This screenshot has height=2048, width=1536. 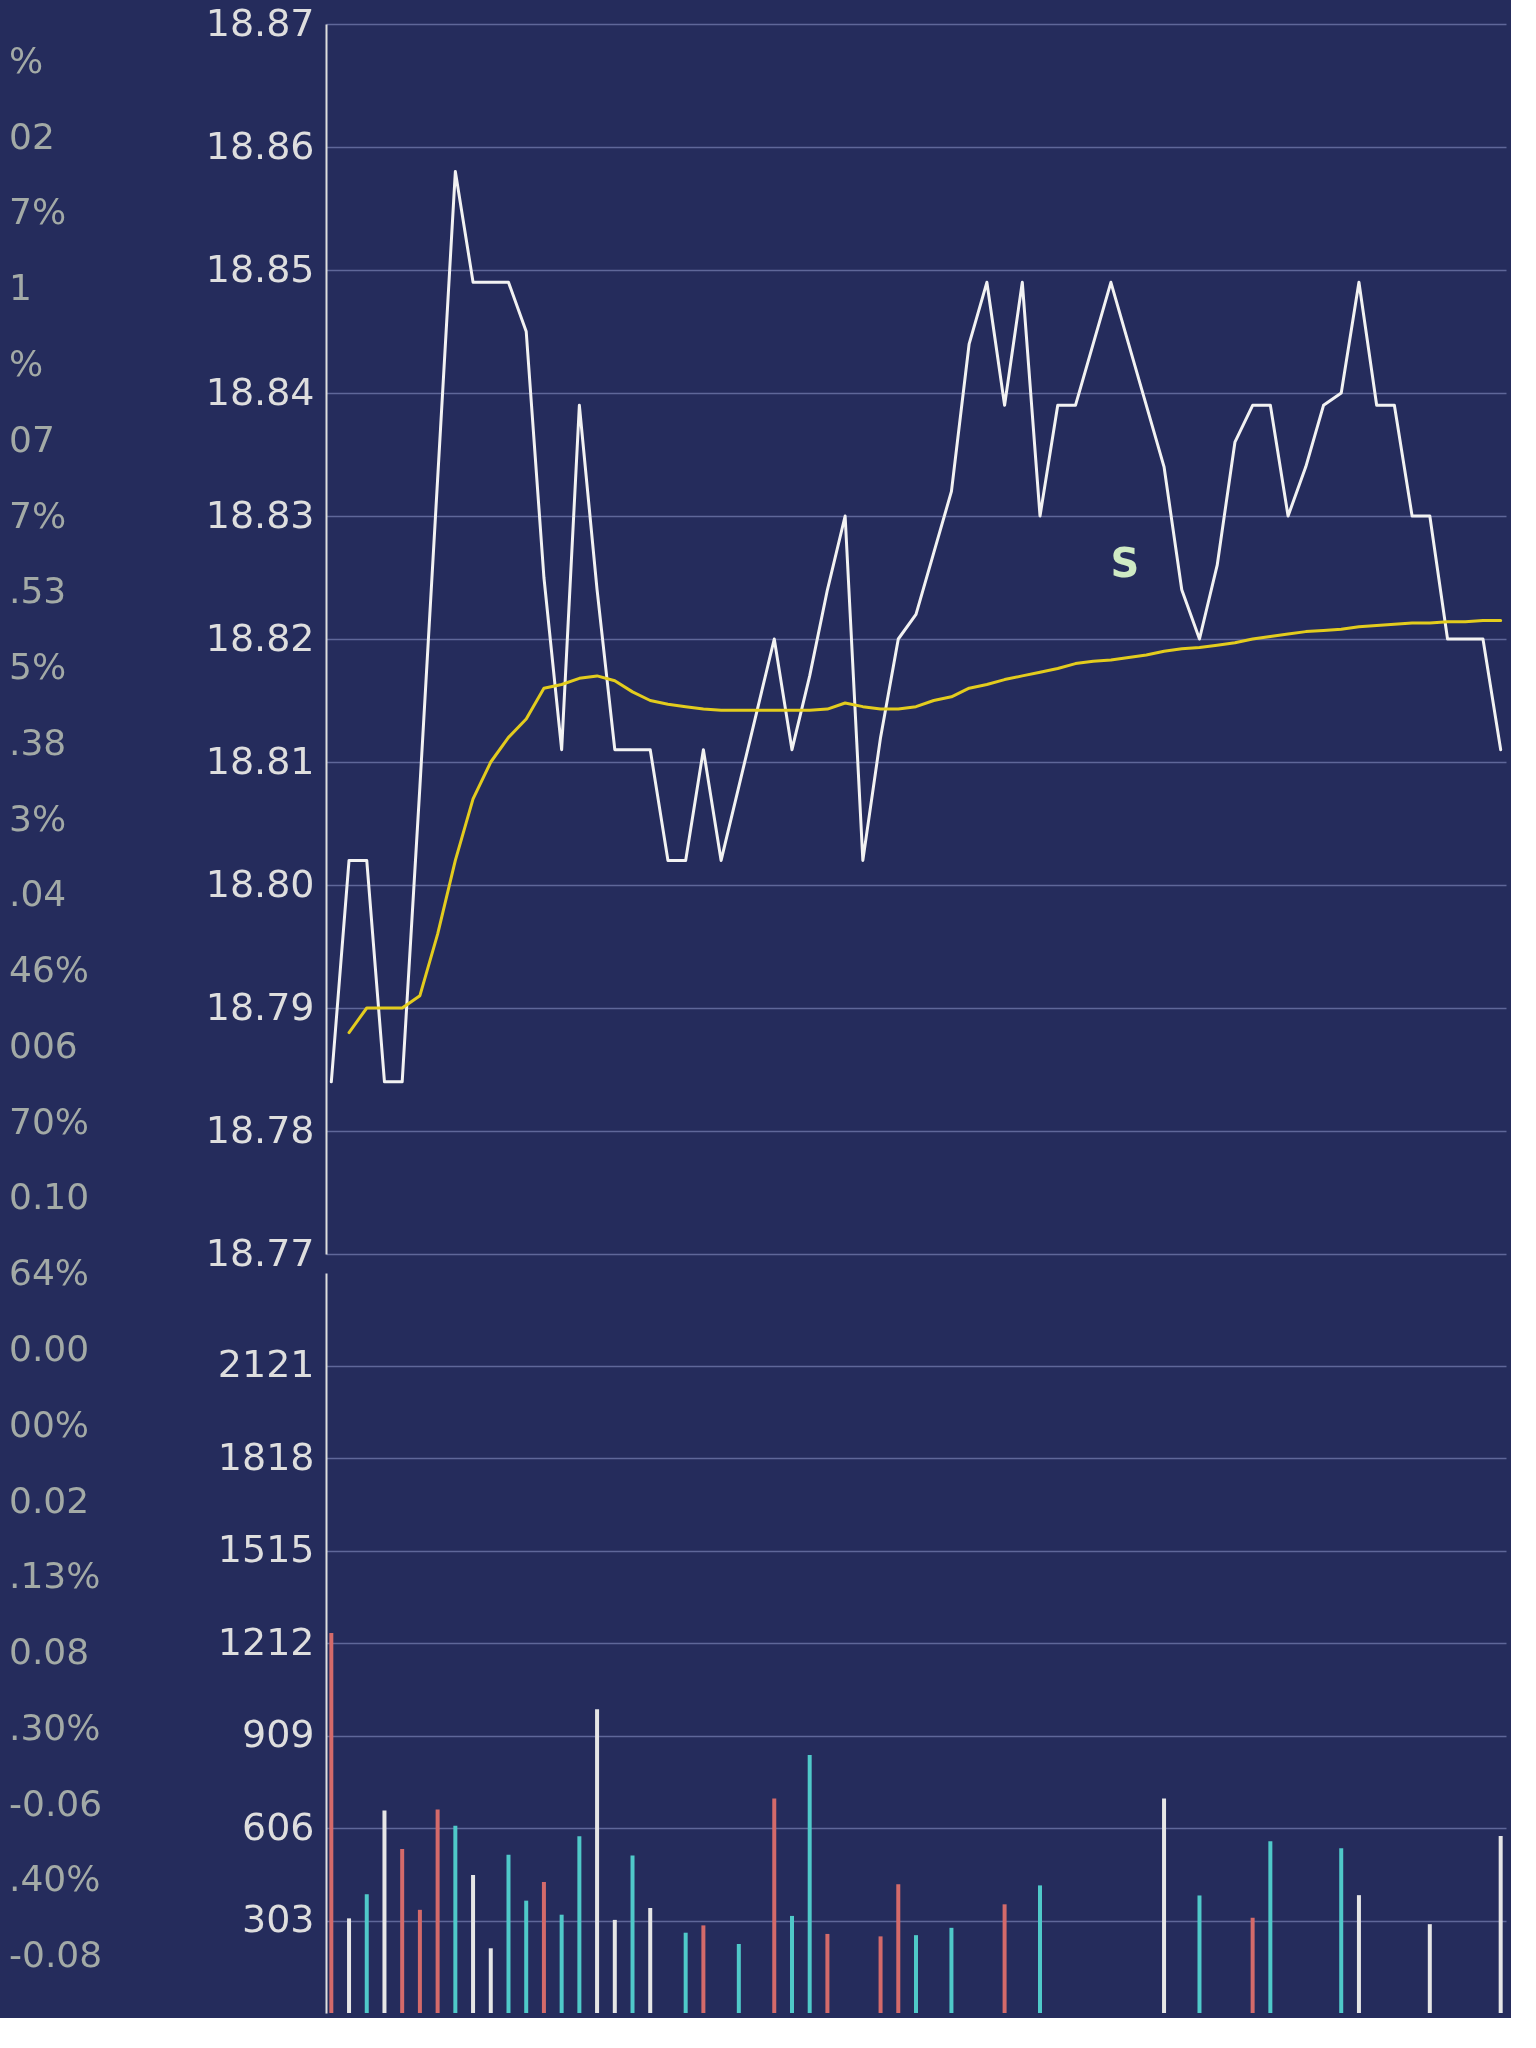 I want to click on y-tick-label: 1818, so click(x=266, y=1456).